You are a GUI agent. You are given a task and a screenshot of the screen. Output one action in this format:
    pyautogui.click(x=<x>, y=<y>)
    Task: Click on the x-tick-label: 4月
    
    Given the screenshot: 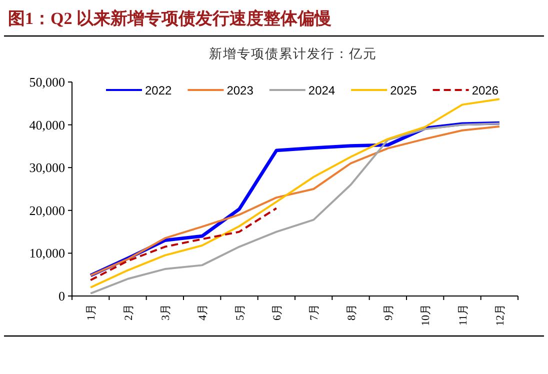 What is the action you would take?
    pyautogui.click(x=203, y=312)
    